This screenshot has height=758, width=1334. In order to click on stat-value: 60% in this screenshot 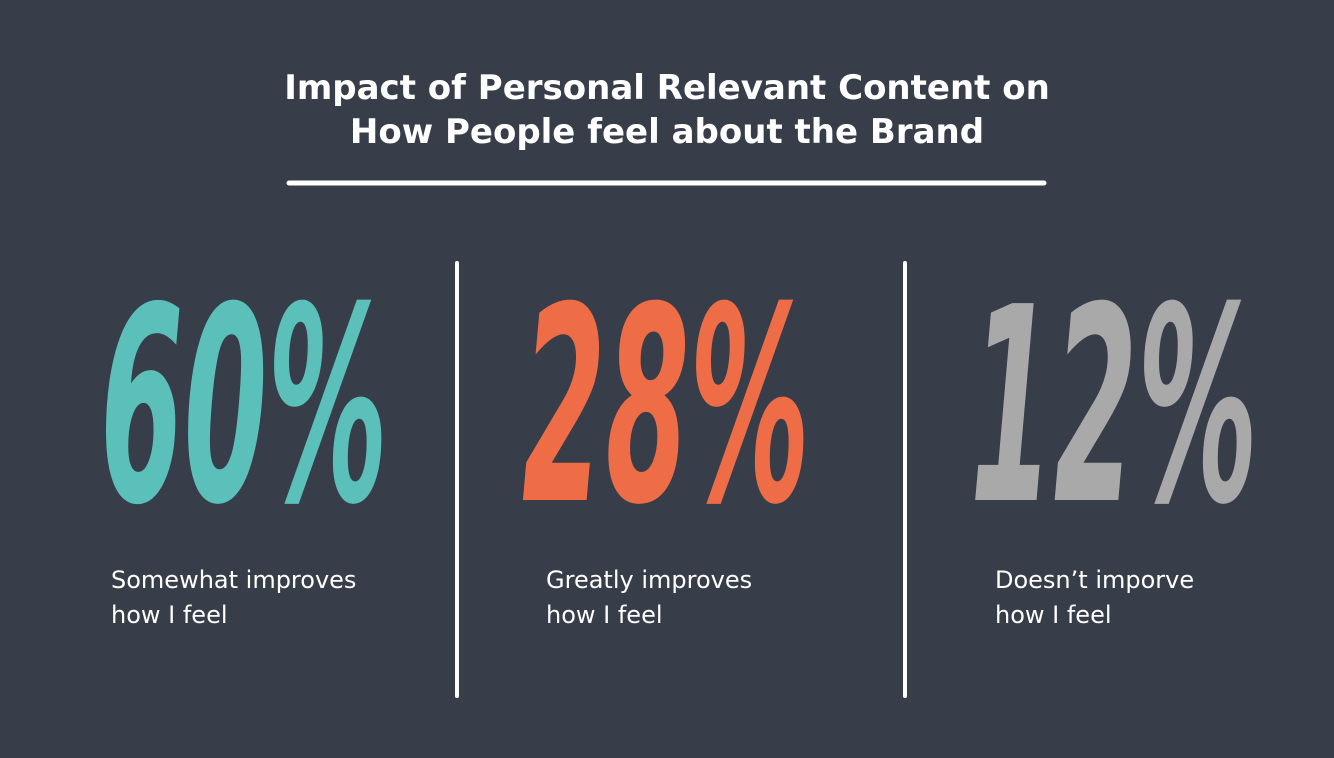, I will do `click(244, 406)`.